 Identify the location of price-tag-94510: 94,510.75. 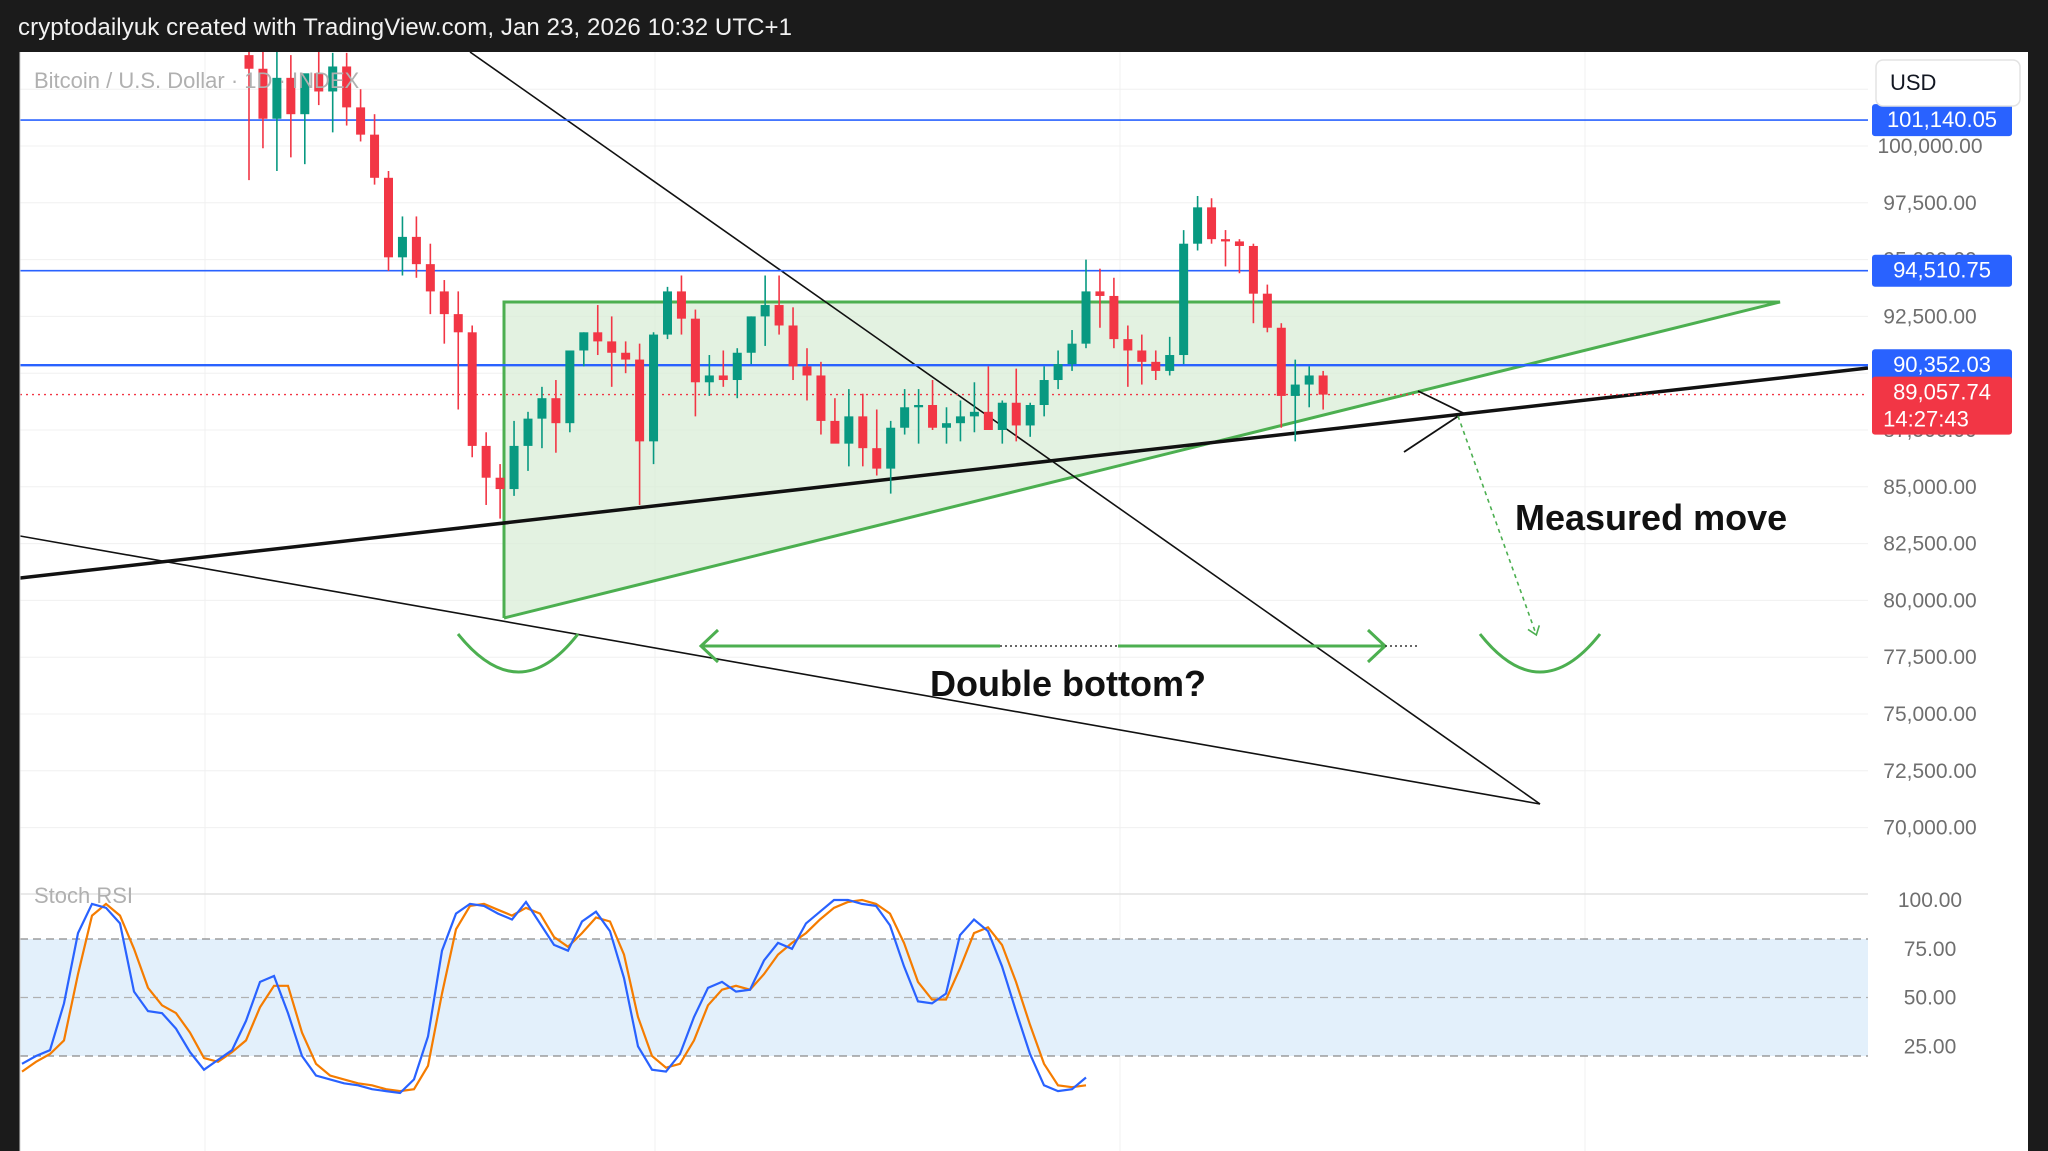
(1942, 270).